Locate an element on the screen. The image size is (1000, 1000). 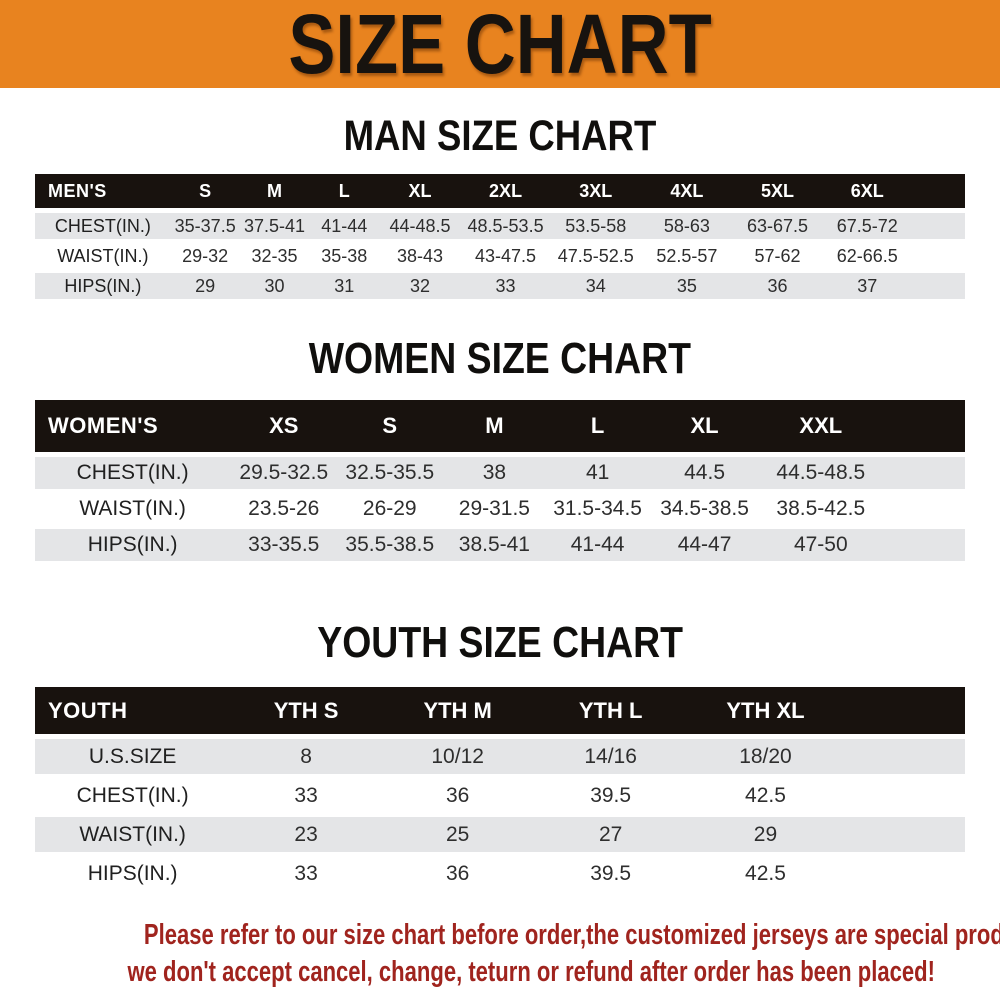
size-value-cell: 32-35 is located at coordinates (274, 258).